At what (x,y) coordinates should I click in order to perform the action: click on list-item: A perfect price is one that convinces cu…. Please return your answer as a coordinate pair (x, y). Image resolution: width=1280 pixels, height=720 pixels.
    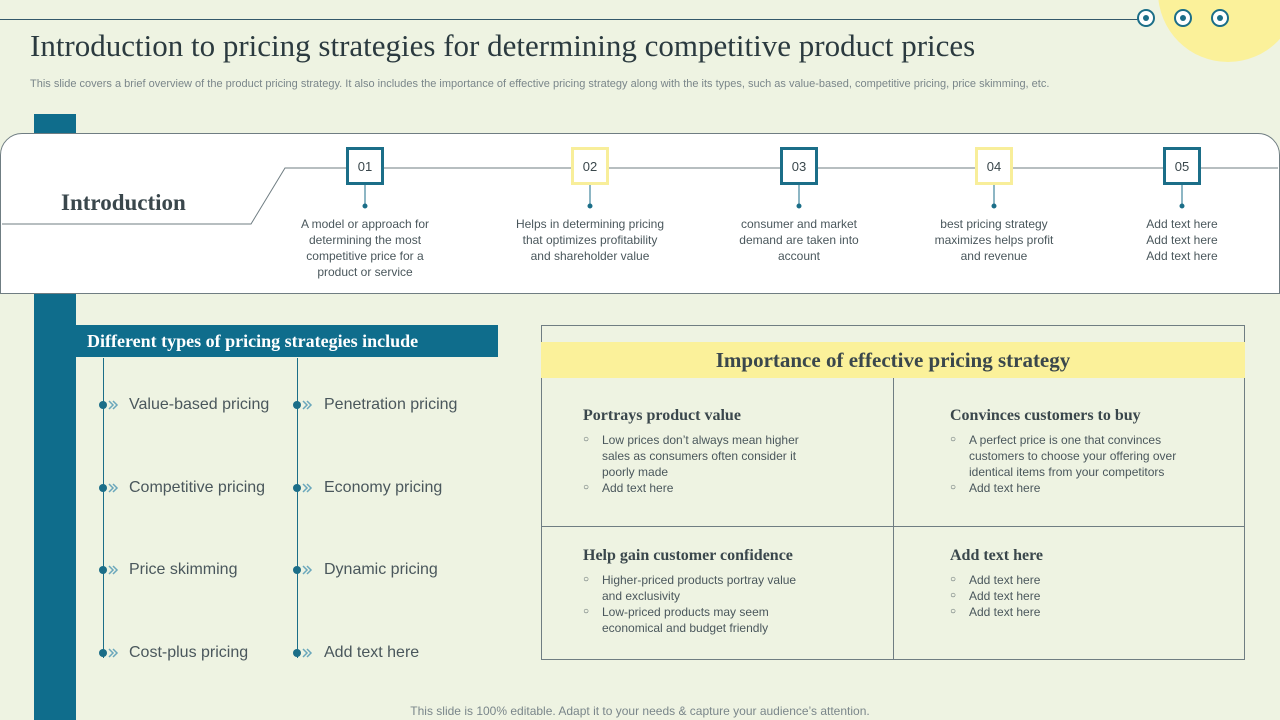
    Looking at the image, I should click on (1068, 456).